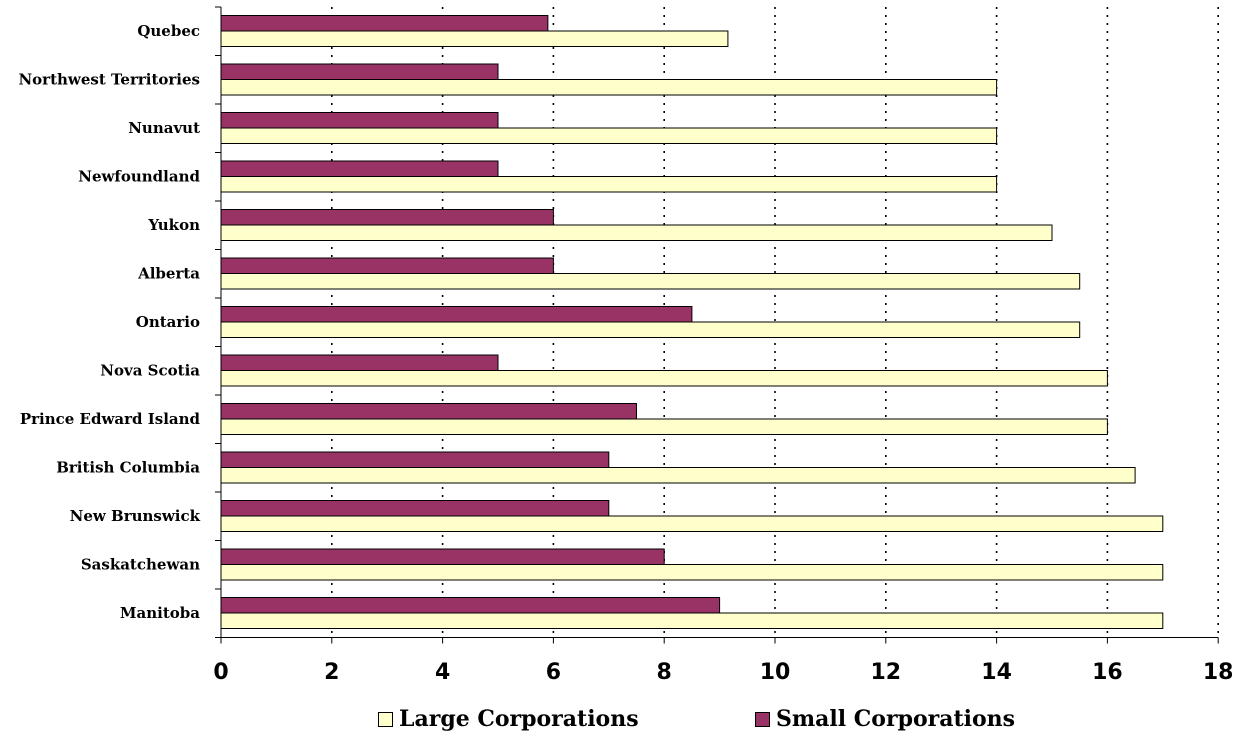 The width and height of the screenshot is (1233, 734). What do you see at coordinates (150, 371) in the screenshot?
I see `category-label: Nova Scotia` at bounding box center [150, 371].